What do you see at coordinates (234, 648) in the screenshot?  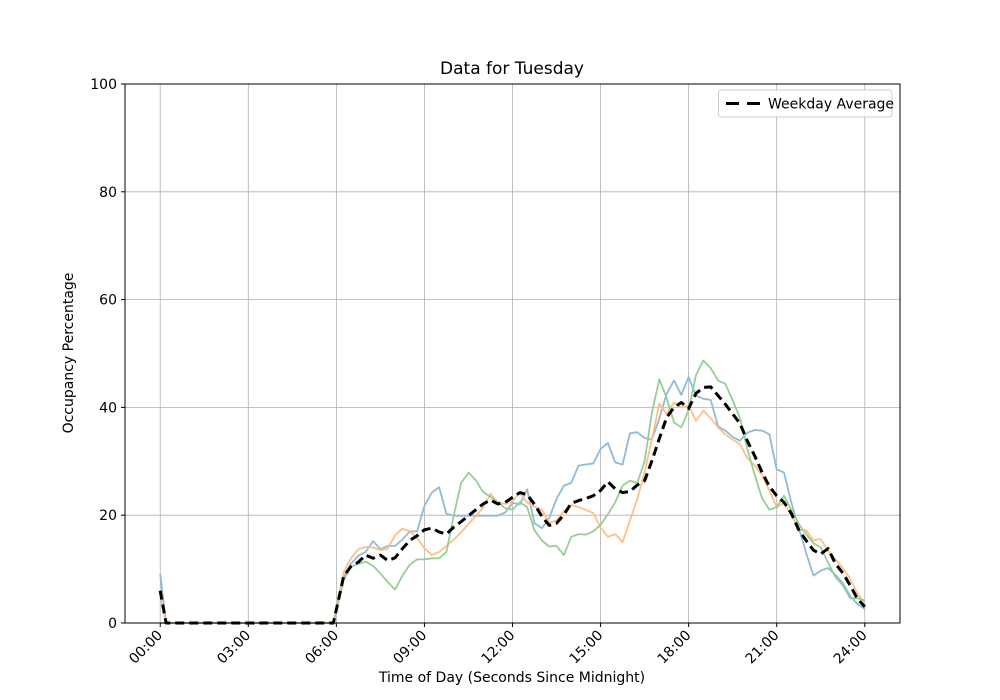 I see `x-tick-label: 03:00` at bounding box center [234, 648].